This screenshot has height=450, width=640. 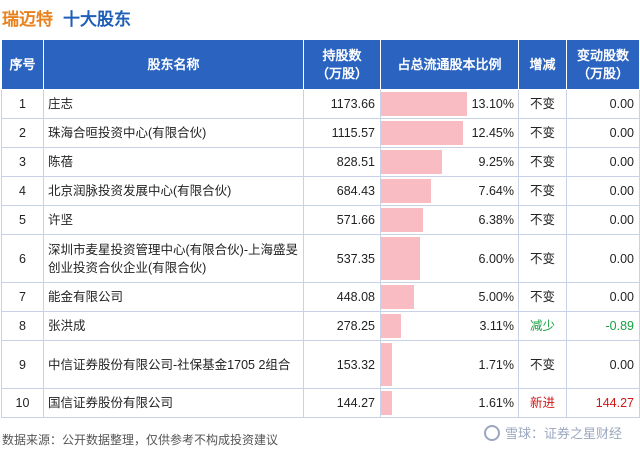 What do you see at coordinates (173, 64) in the screenshot?
I see `header-name: 股东名称` at bounding box center [173, 64].